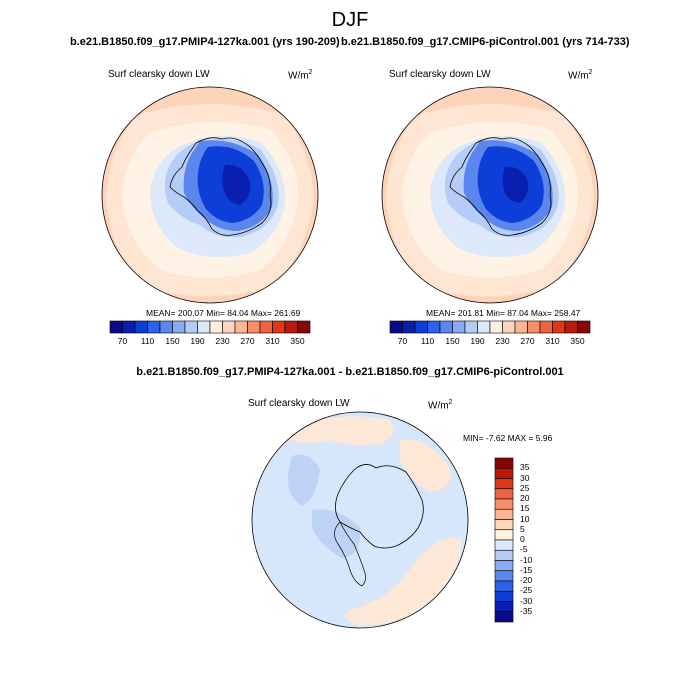 This screenshot has width=700, height=700. Describe the element at coordinates (526, 590) in the screenshot. I see `colorbar-tick-label: -25` at that location.